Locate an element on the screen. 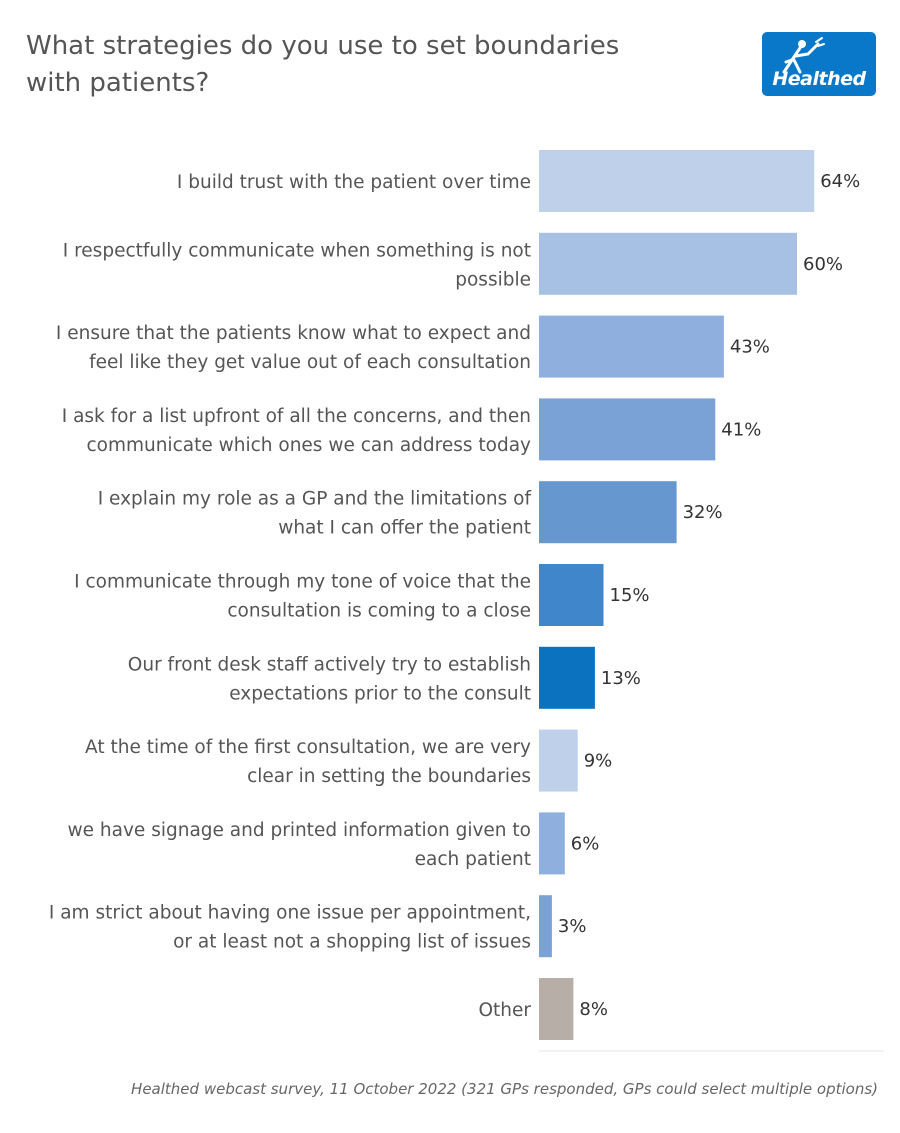 The height and width of the screenshot is (1133, 900). bar-value-label-1: 64% is located at coordinates (840, 181).